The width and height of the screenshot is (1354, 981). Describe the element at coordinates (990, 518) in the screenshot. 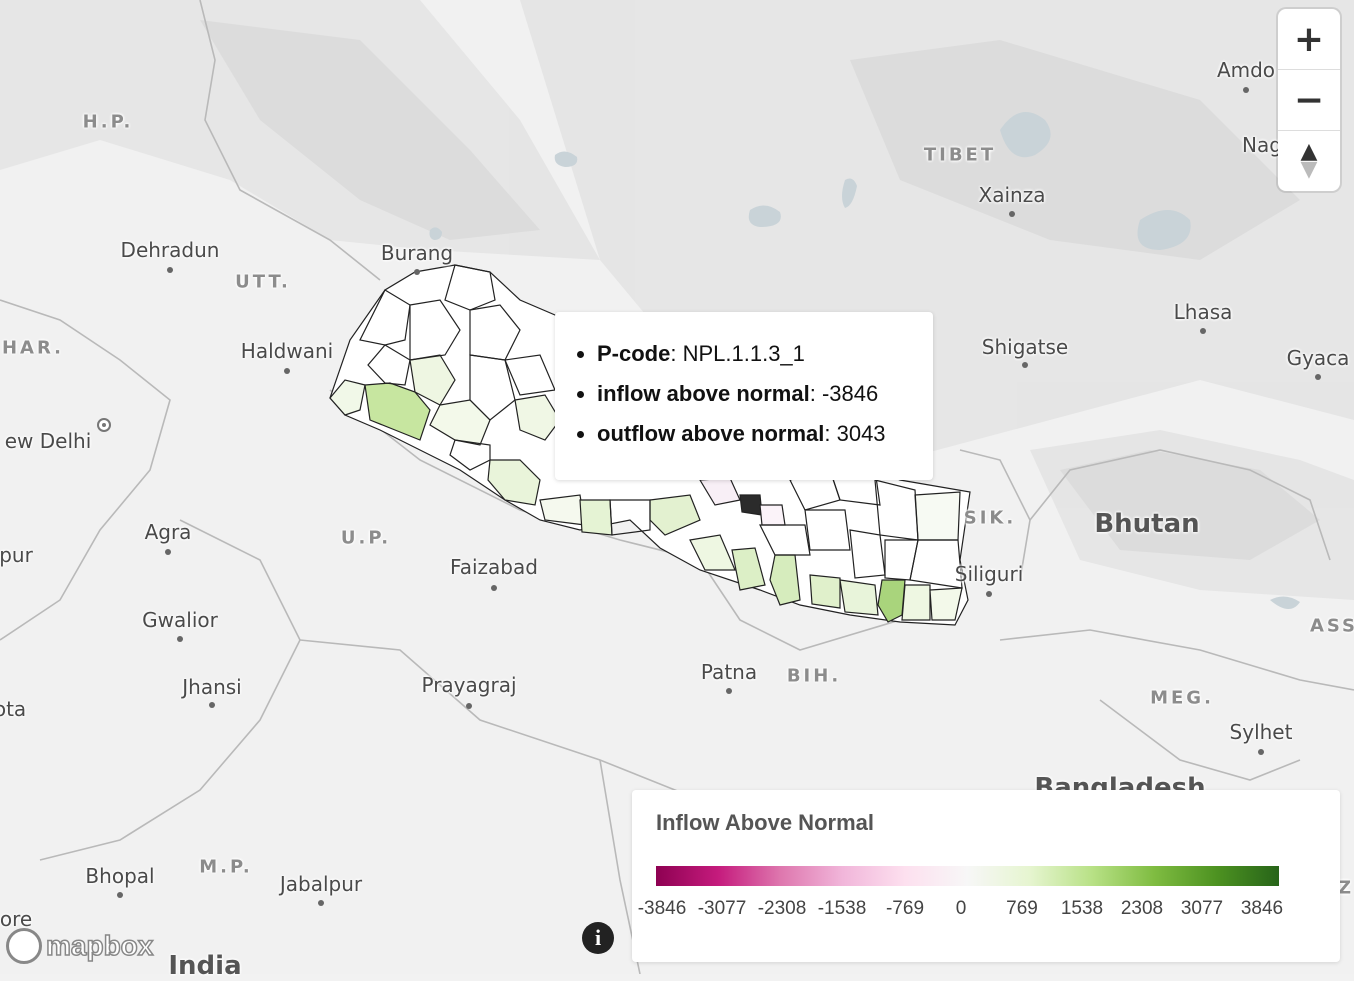

I see `region-label: SIK.` at that location.